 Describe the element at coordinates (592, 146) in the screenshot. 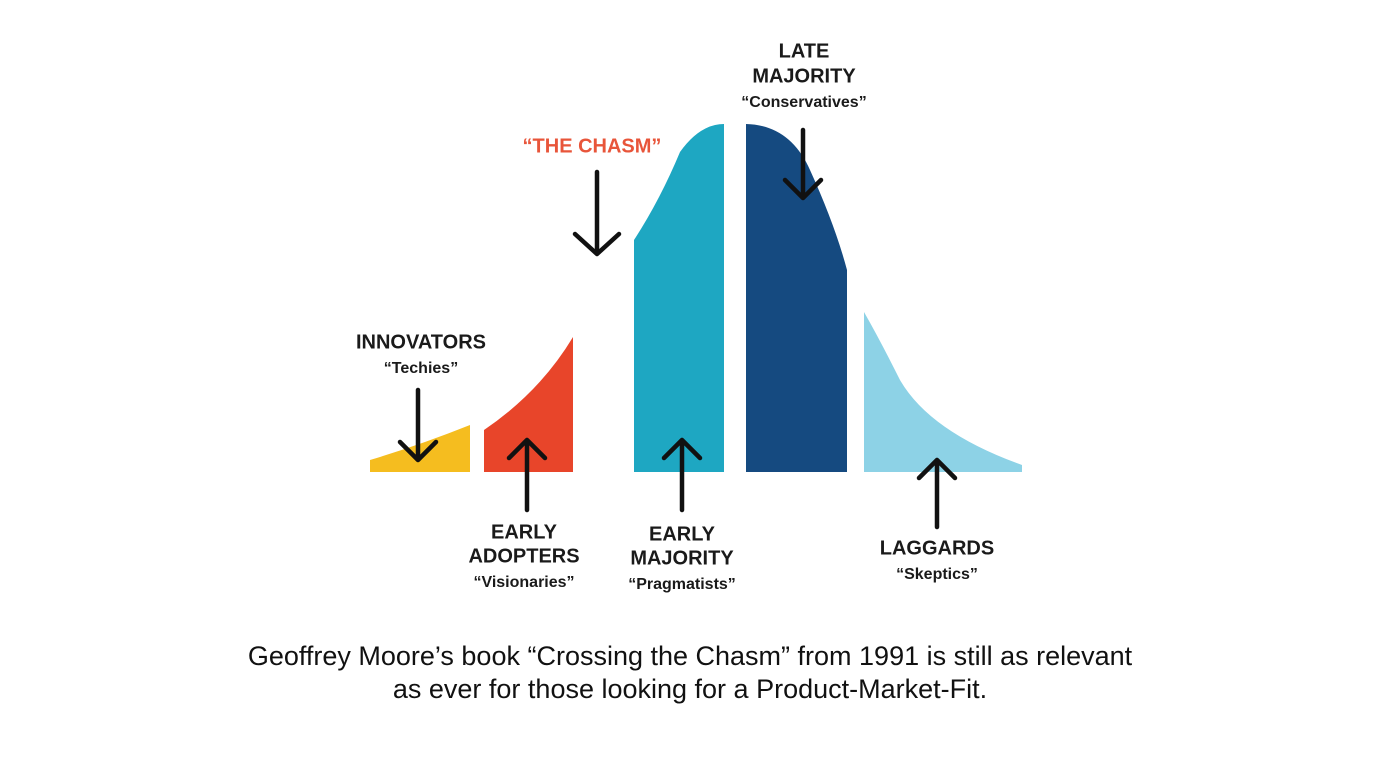

I see `chasm-label: “THE CHASM”` at that location.